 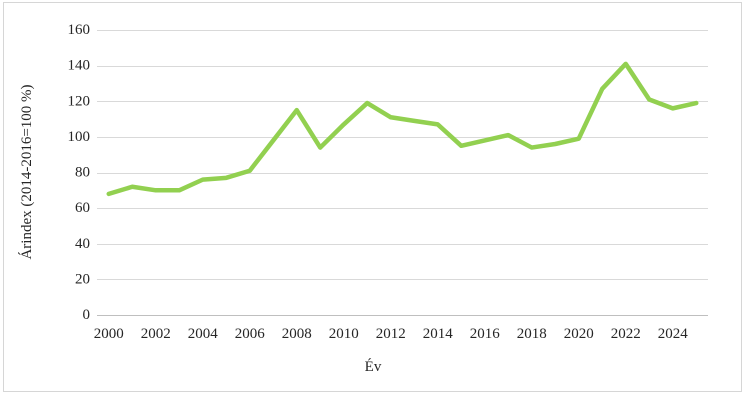 What do you see at coordinates (82, 173) in the screenshot?
I see `y-tick-label: 80` at bounding box center [82, 173].